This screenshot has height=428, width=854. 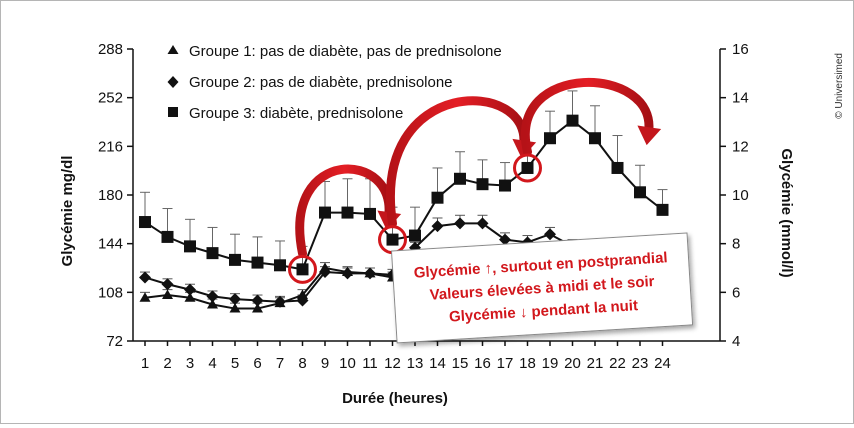 I want to click on y-tick-label-right: 14, so click(x=740, y=98).